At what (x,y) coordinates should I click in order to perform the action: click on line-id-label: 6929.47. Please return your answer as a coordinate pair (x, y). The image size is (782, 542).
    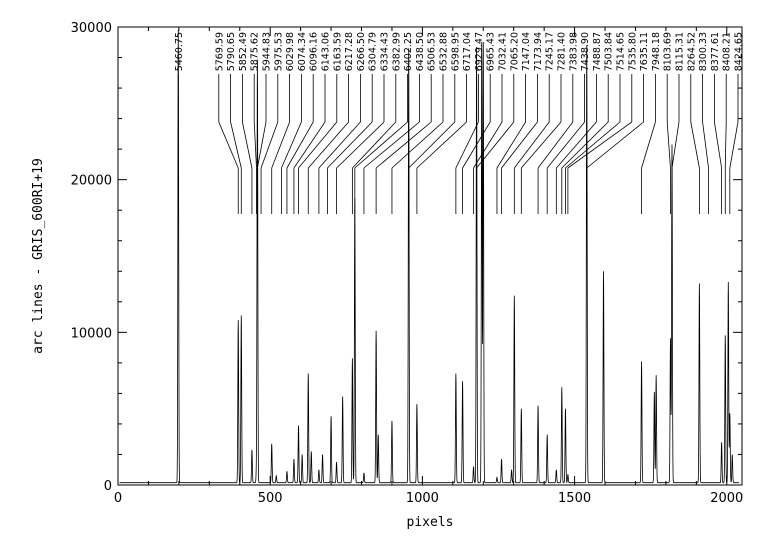
    Looking at the image, I should click on (479, 51).